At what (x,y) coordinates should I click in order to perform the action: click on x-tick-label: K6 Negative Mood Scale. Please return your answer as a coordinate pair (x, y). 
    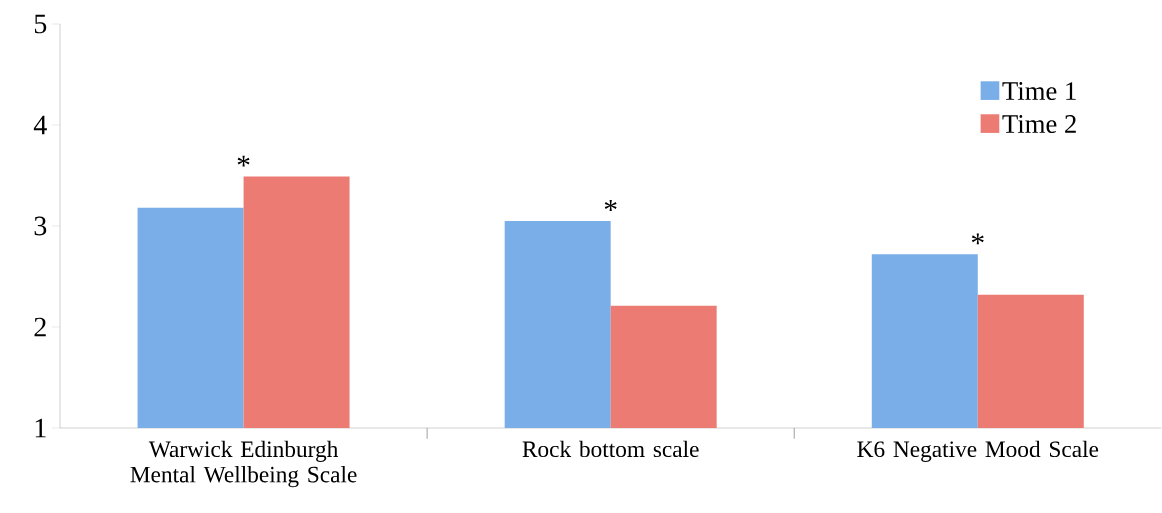
    Looking at the image, I should click on (978, 451).